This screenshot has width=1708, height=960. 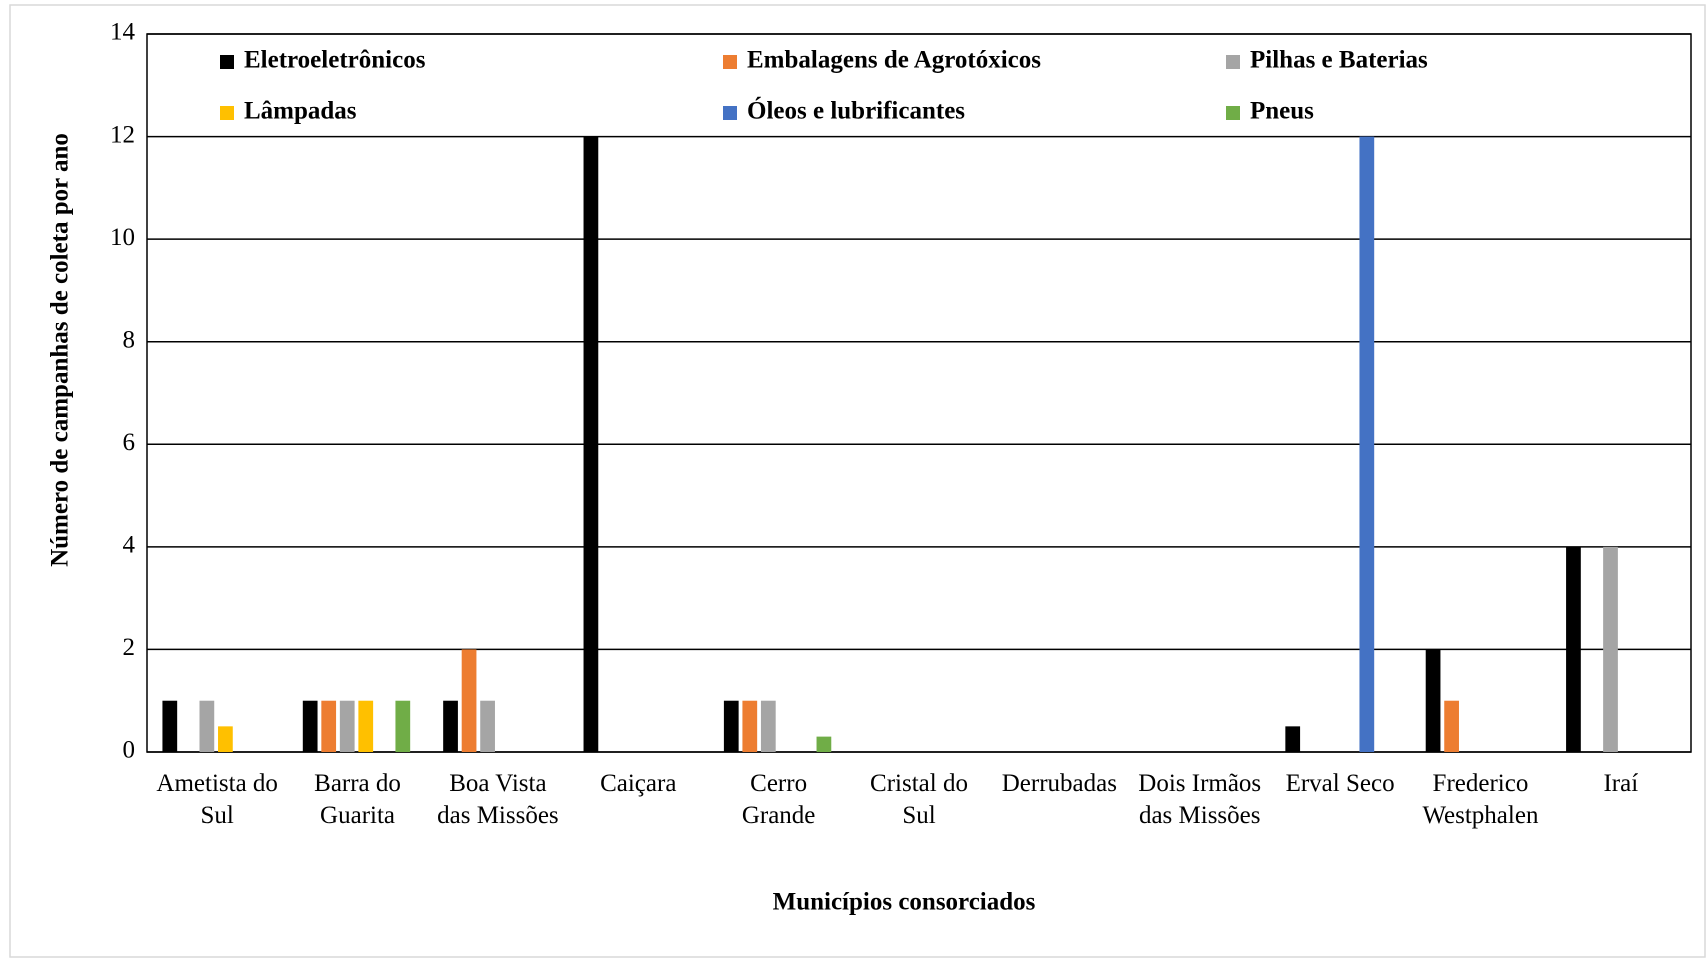 What do you see at coordinates (122, 237) in the screenshot?
I see `y-tick-label: 10` at bounding box center [122, 237].